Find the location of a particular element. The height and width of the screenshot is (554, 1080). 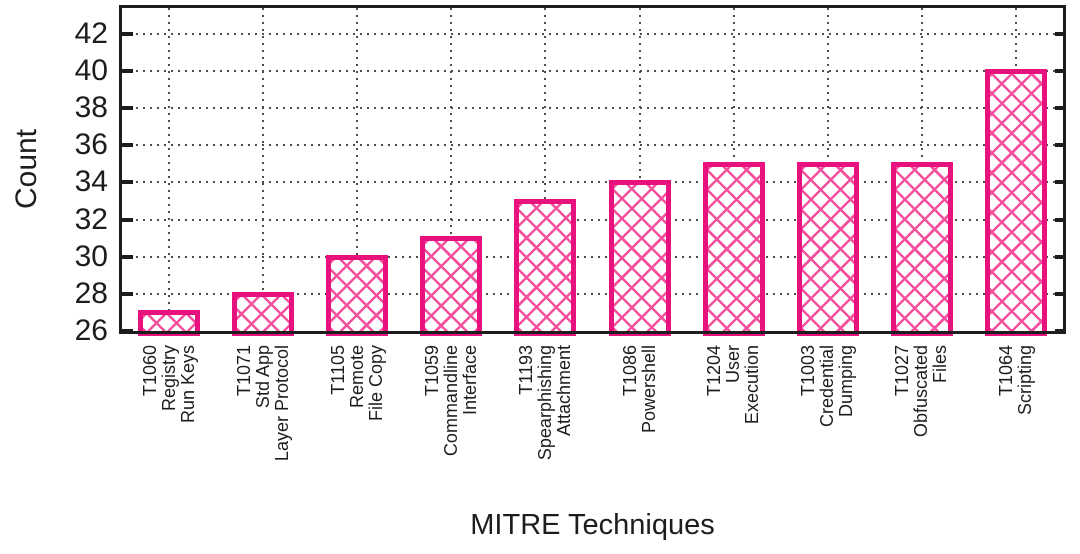

bar-t1003 is located at coordinates (827, 248).